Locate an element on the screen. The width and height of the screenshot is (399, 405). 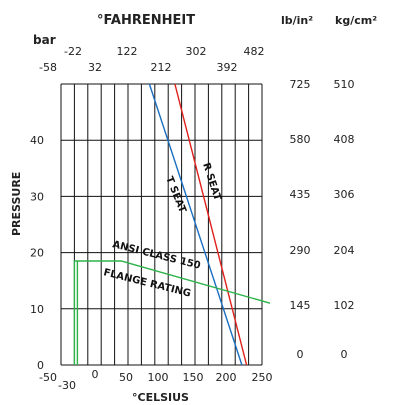
kgcm-tick-label: 306 is located at coordinates (344, 194).